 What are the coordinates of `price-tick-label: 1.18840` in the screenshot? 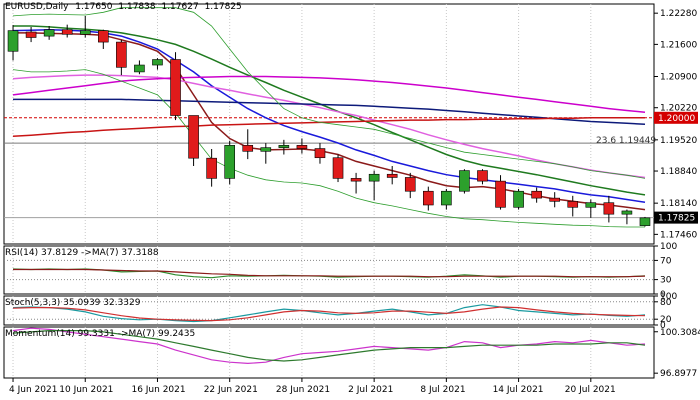 It's located at (678, 172).